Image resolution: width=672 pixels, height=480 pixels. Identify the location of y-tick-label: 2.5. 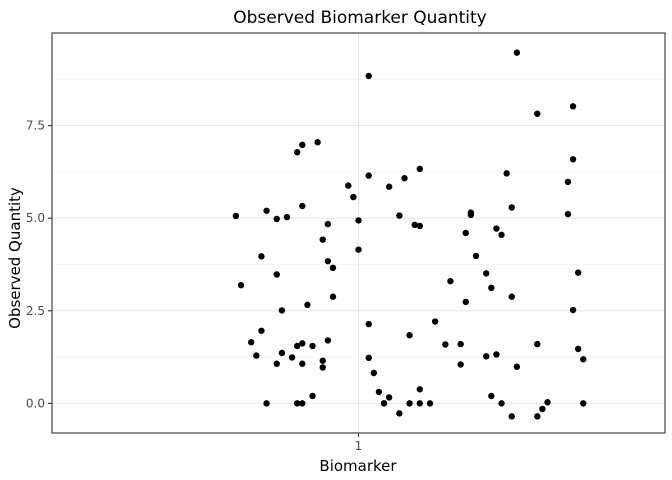
(35, 311).